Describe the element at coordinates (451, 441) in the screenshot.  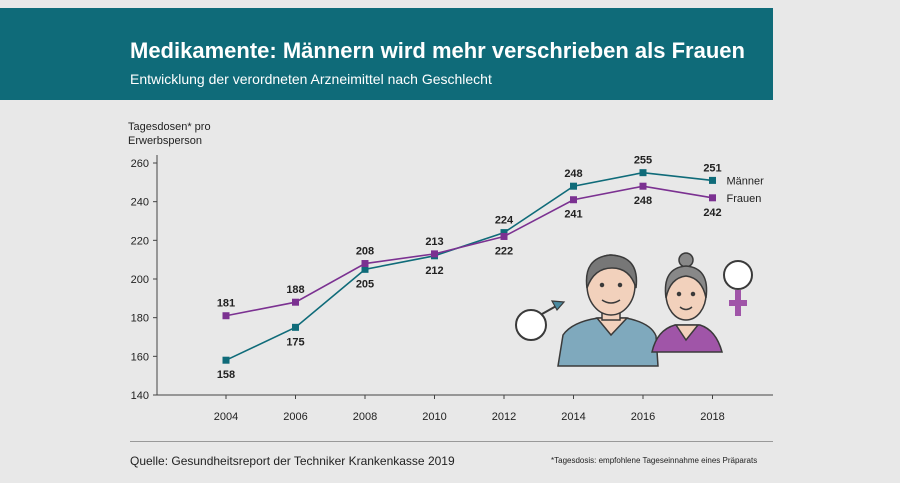
I see `footer-divider` at that location.